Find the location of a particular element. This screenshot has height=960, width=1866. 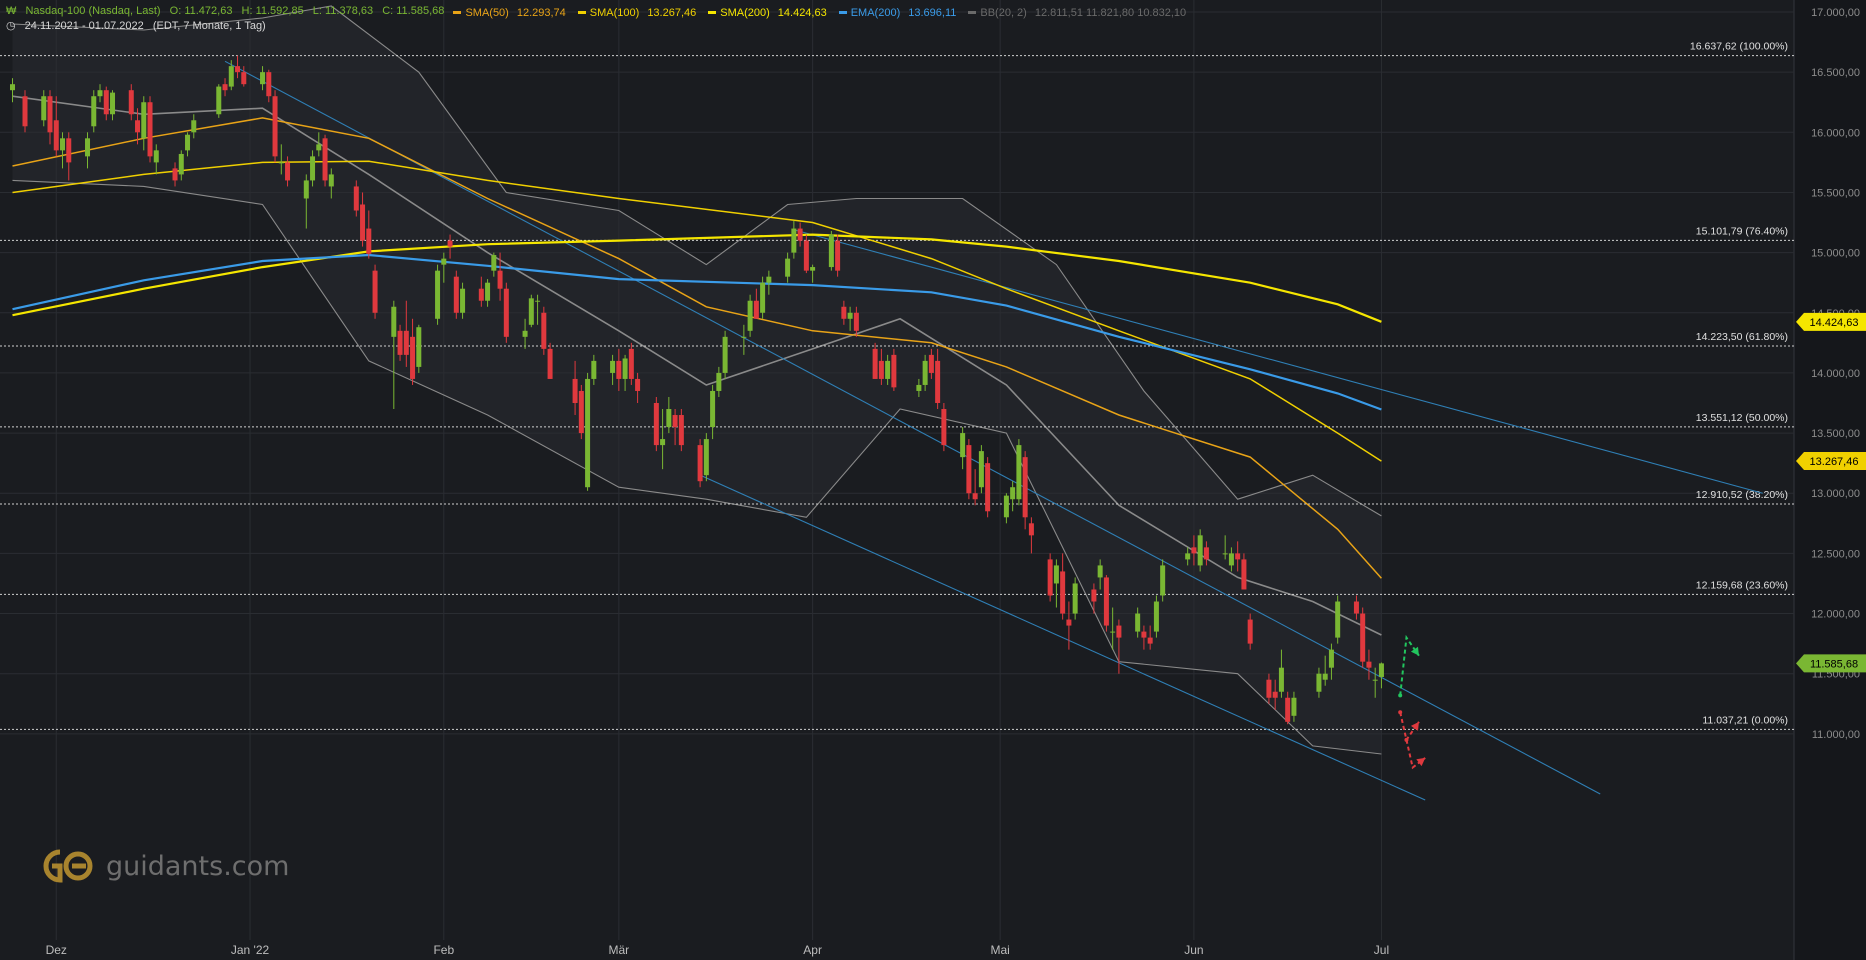

ohlc-close: C: 11.585,68 is located at coordinates (413, 11).